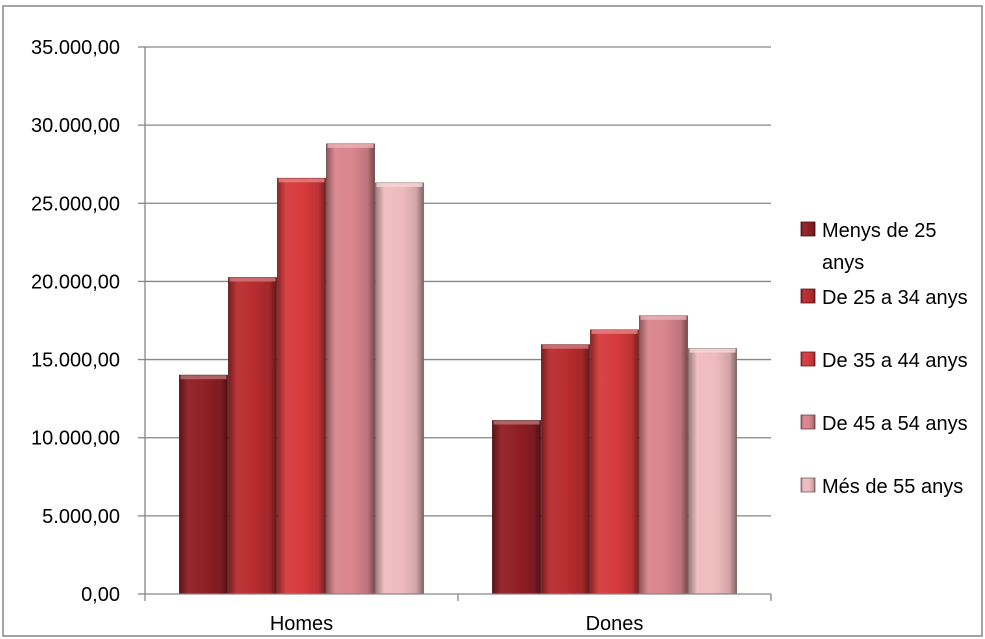 The width and height of the screenshot is (985, 639). I want to click on y-tick-label: 15.000,00, so click(75, 361).